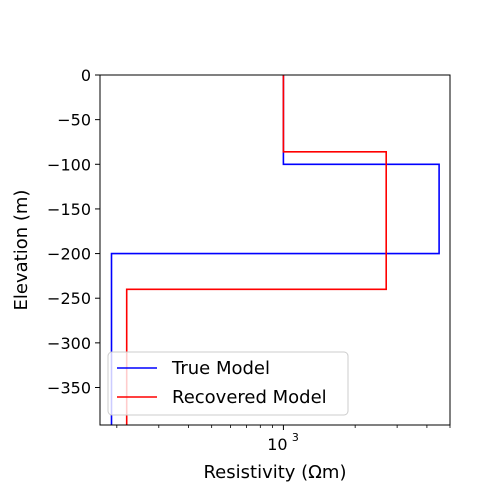 This screenshot has width=500, height=500. I want to click on x-tick-label-exponent: 3, so click(295, 437).